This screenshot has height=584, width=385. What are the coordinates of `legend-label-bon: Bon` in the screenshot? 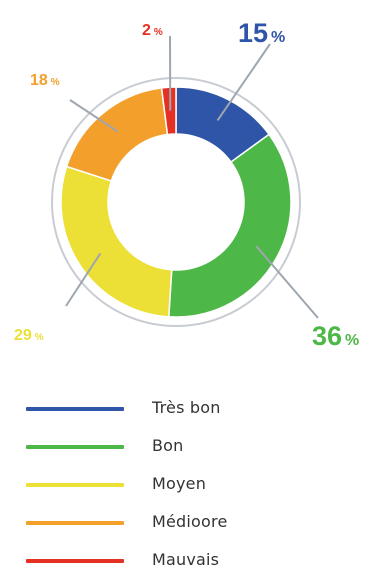 It's located at (168, 445).